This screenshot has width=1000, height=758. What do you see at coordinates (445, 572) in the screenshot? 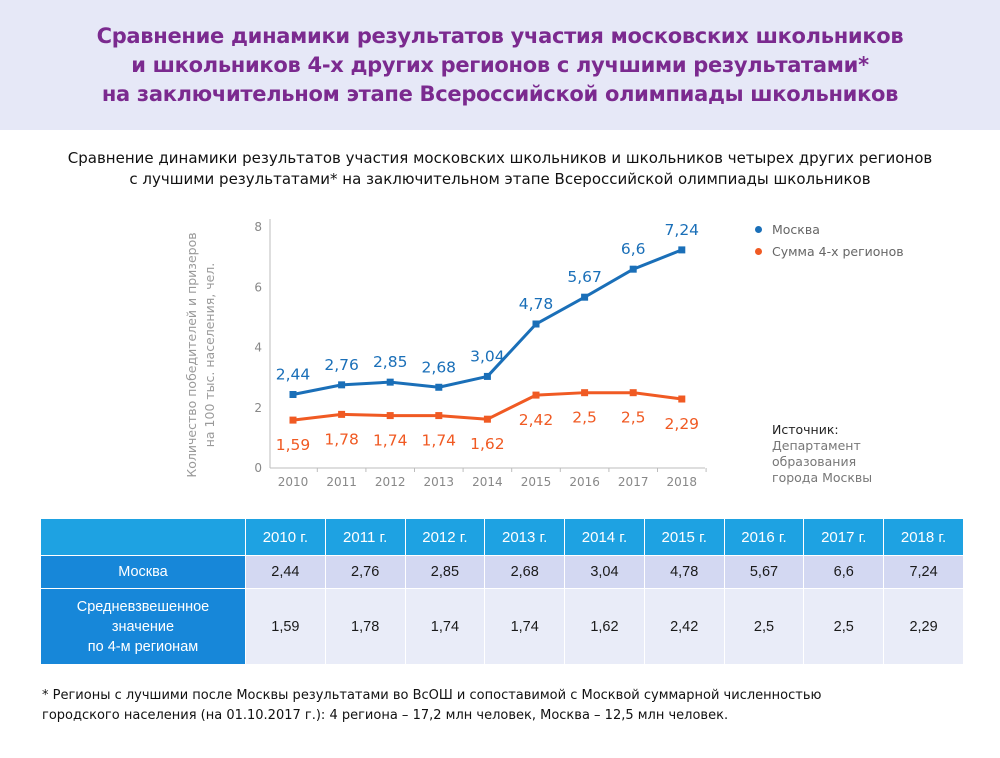
I see `table-cell: 2,85` at bounding box center [445, 572].